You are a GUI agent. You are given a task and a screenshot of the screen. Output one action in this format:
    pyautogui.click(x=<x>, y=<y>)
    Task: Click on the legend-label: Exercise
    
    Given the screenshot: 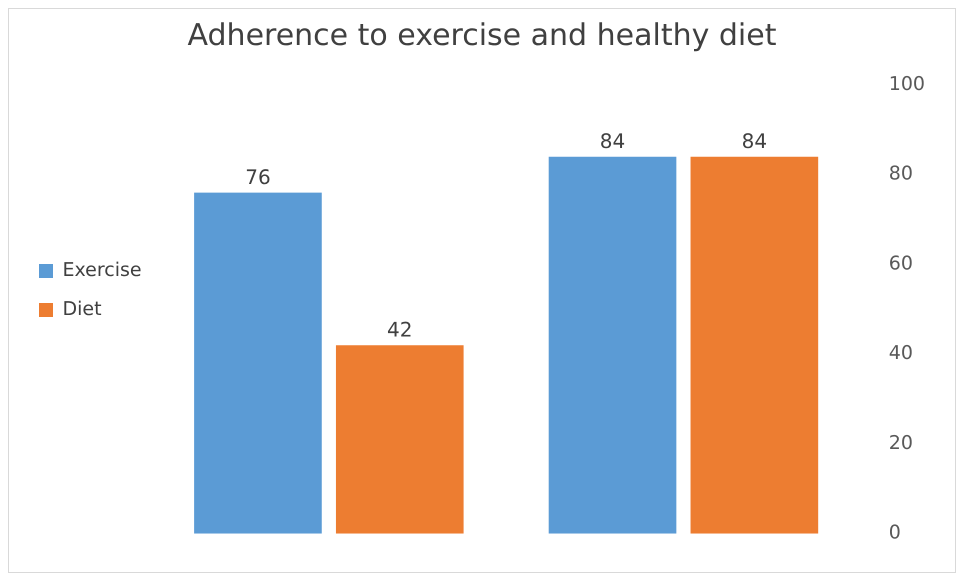 What is the action you would take?
    pyautogui.click(x=102, y=269)
    